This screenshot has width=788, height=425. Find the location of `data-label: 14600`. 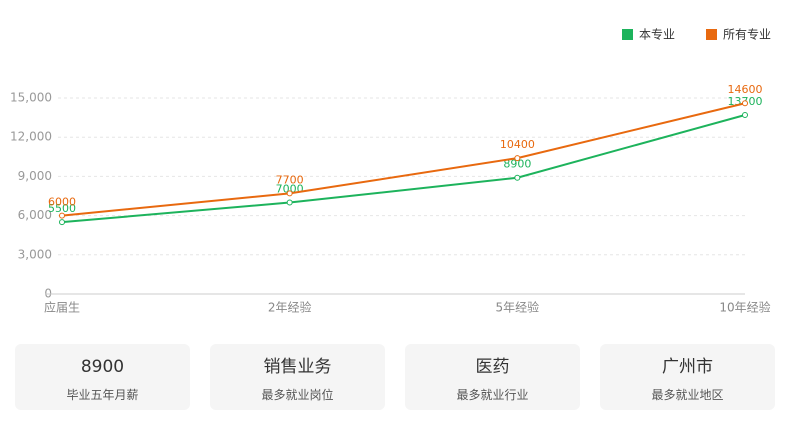

data-label: 14600 is located at coordinates (745, 89).